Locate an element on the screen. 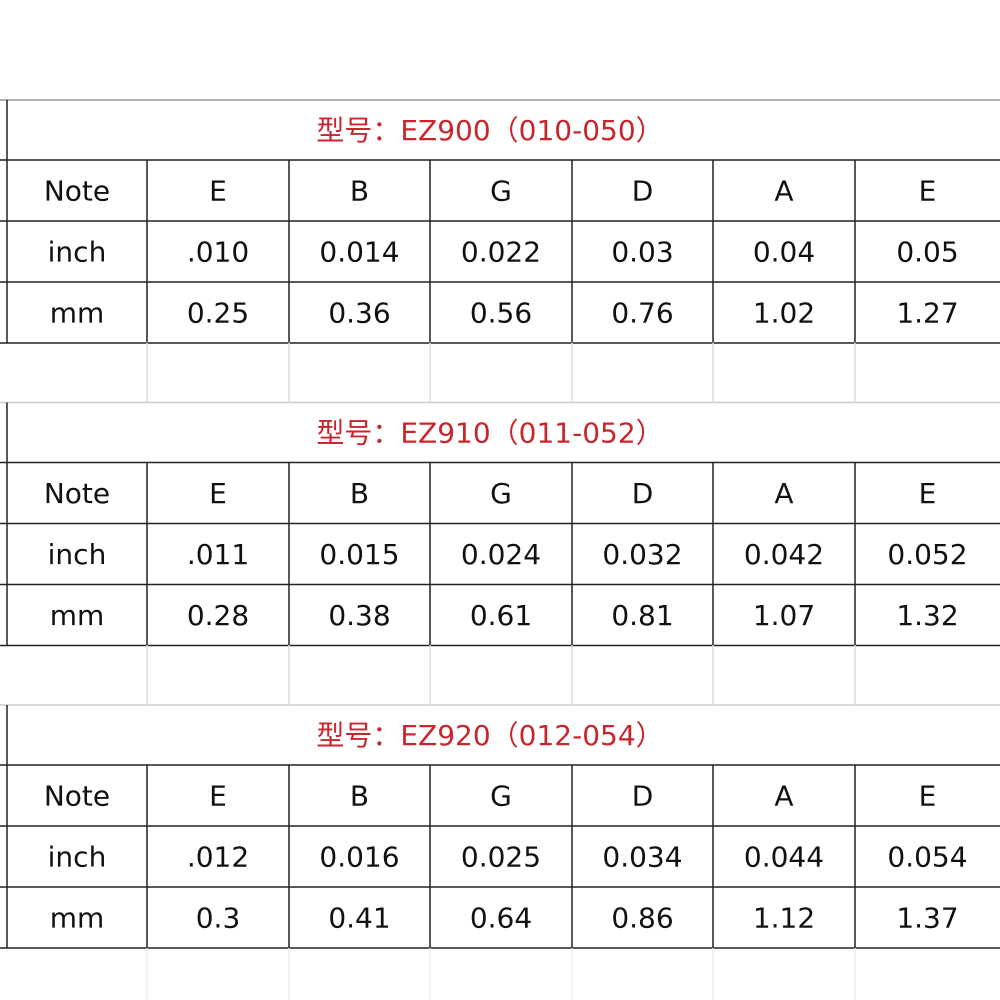 Image resolution: width=1000 pixels, height=1000 pixels. cell: 0.014 is located at coordinates (359, 252).